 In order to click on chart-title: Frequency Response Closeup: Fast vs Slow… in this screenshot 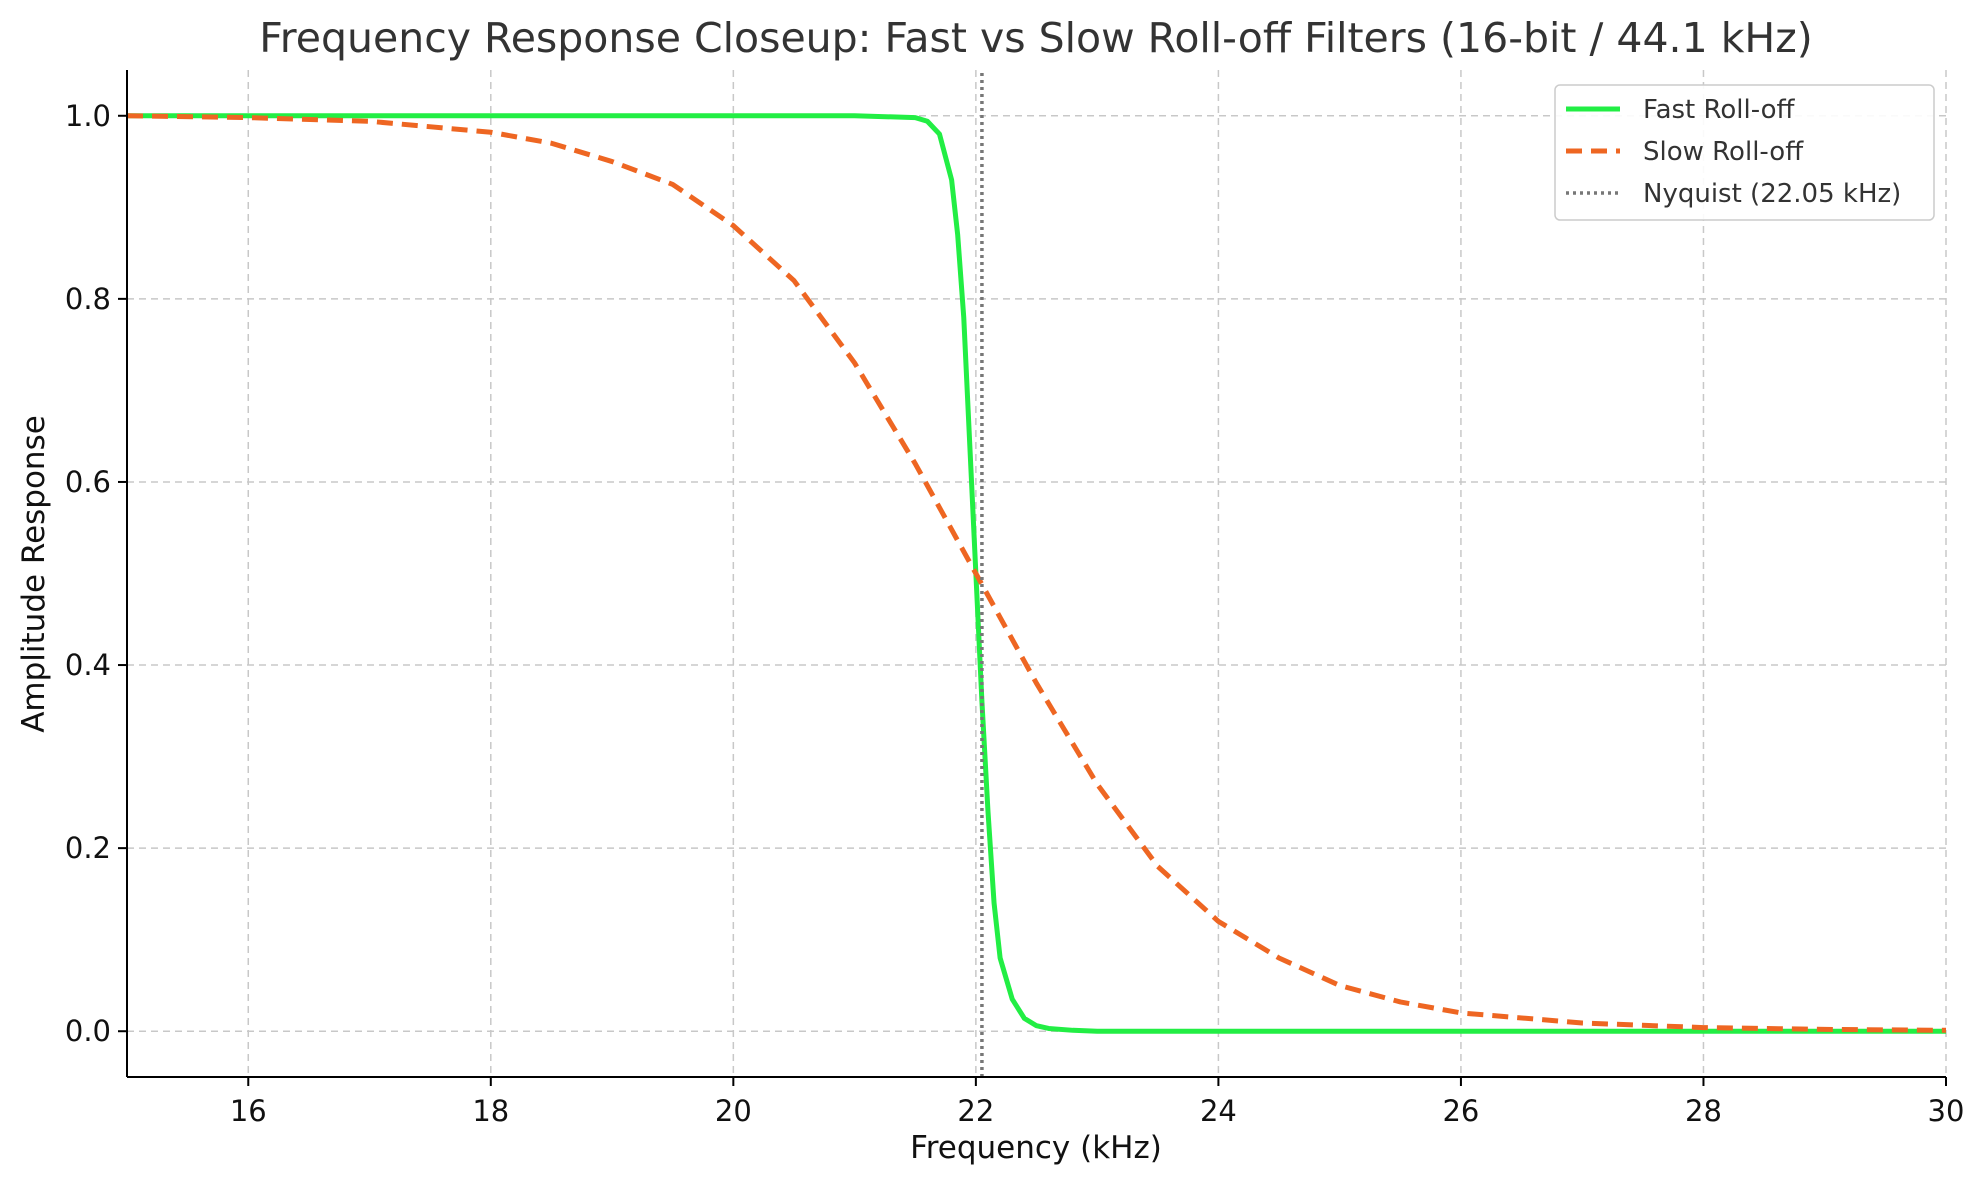, I will do `click(1036, 38)`.